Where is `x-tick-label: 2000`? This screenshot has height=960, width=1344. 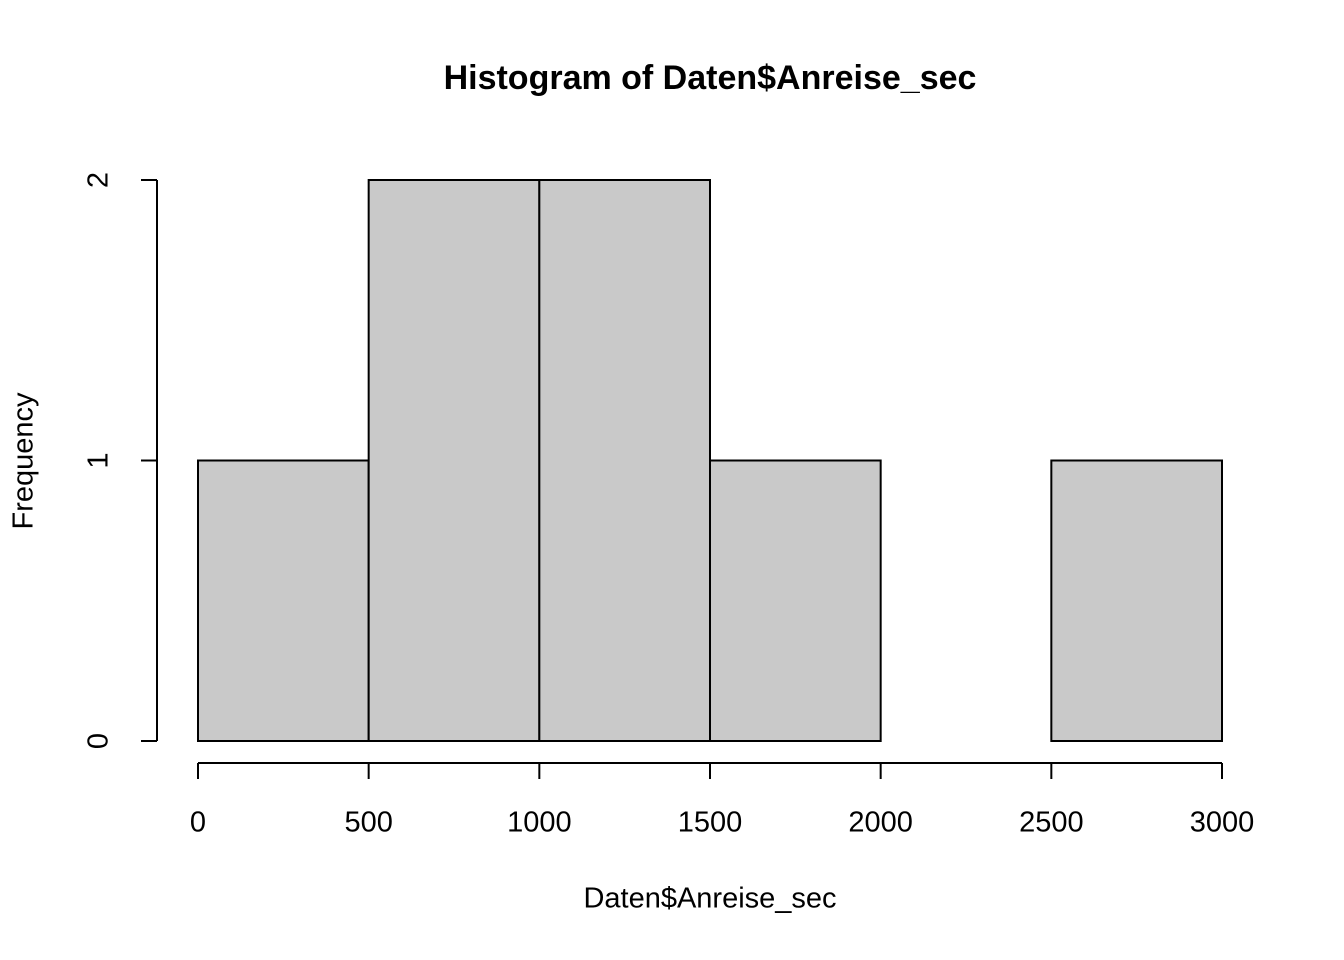 x-tick-label: 2000 is located at coordinates (880, 823).